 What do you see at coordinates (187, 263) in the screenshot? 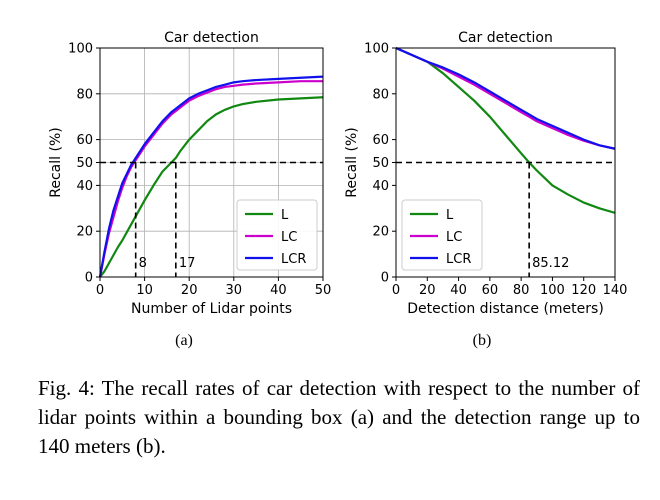
I see `reference-label: 17` at bounding box center [187, 263].